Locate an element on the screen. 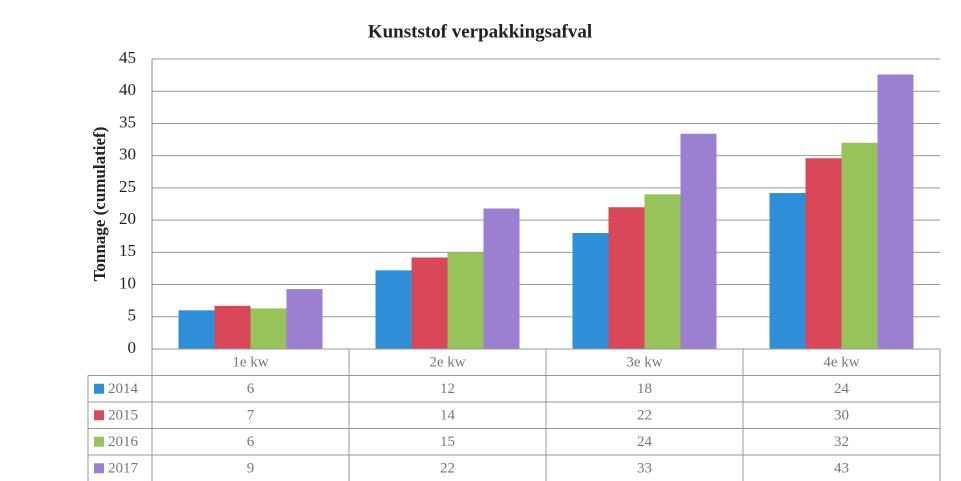  data-label: 33 is located at coordinates (644, 469).